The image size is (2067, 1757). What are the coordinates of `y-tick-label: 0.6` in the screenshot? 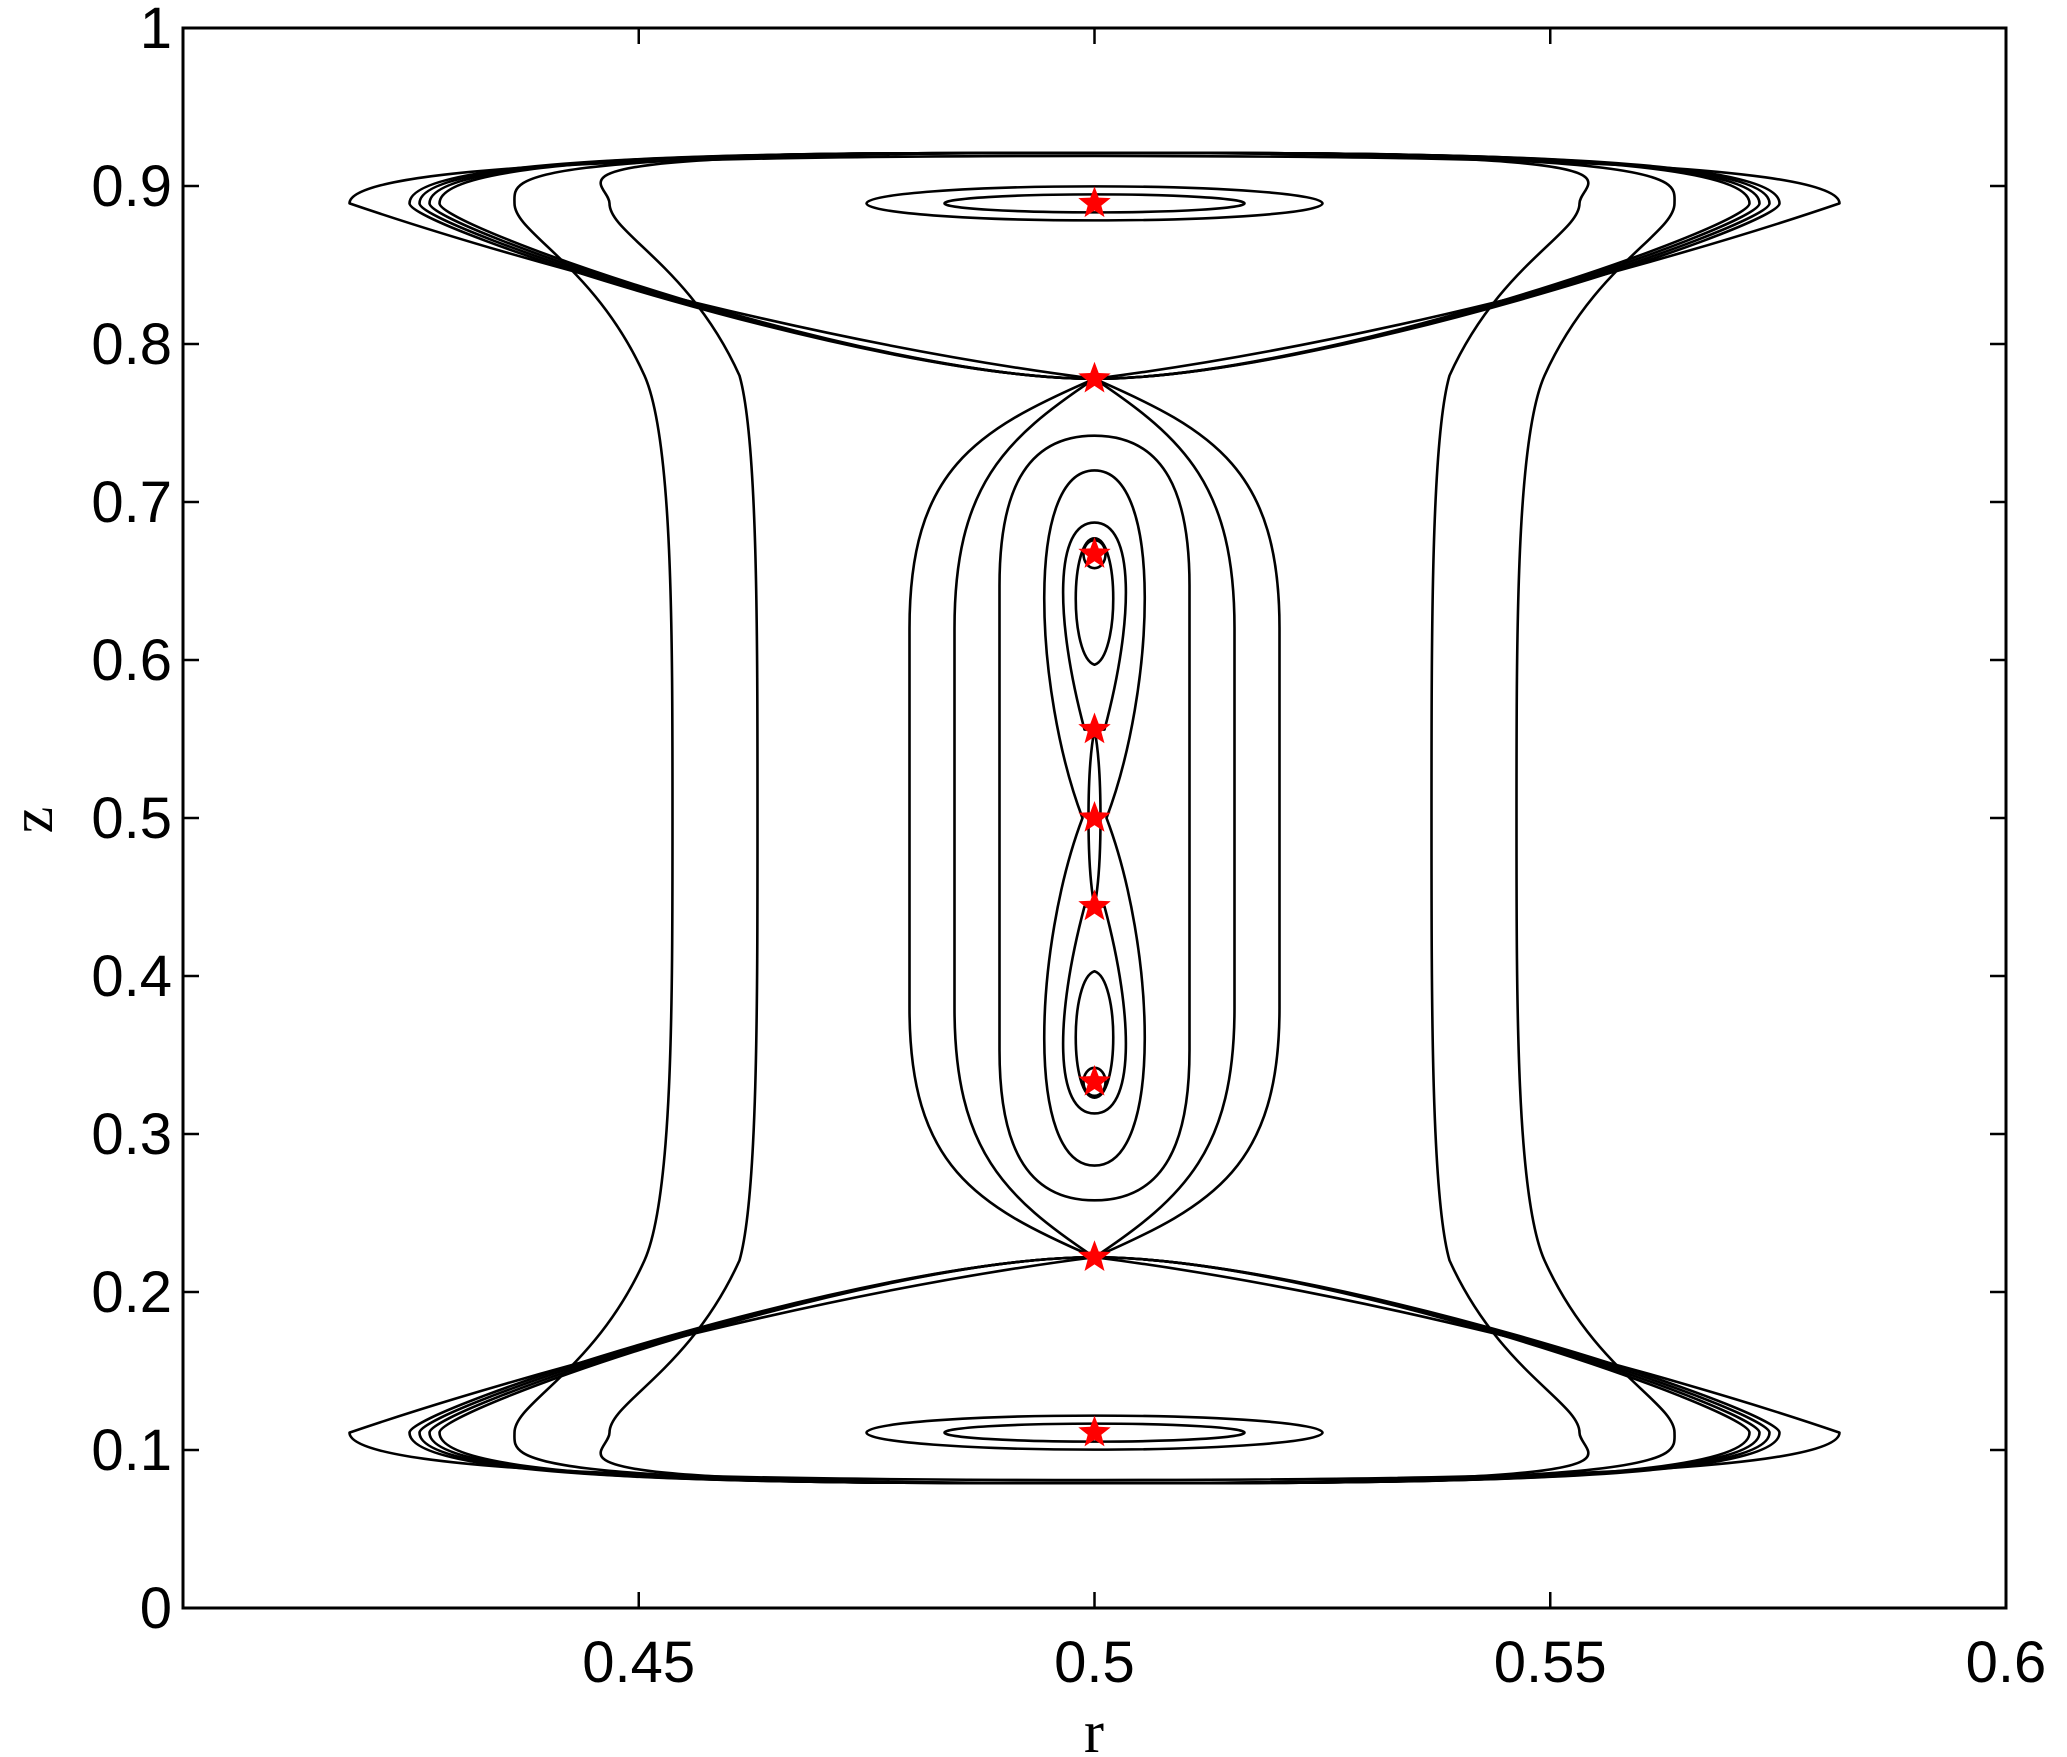 It's located at (131, 660).